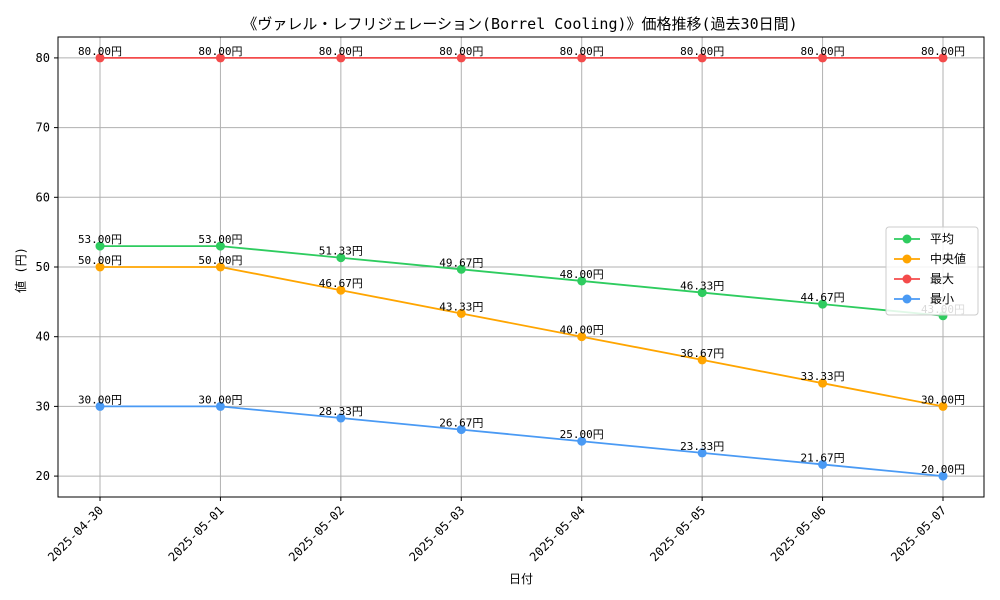 This screenshot has height=600, width=1000. What do you see at coordinates (582, 274) in the screenshot?
I see `data-label: 48.00円` at bounding box center [582, 274].